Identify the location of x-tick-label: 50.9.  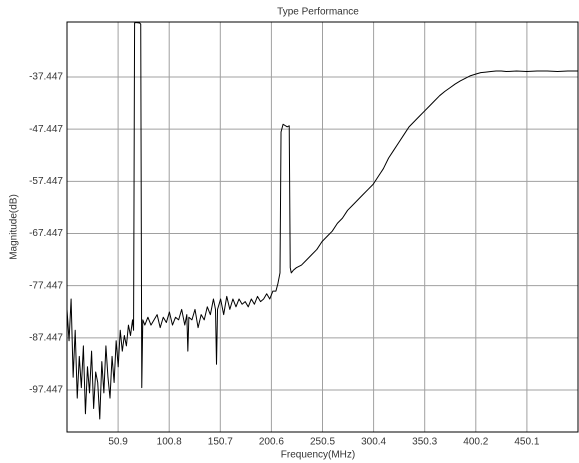
(118, 442).